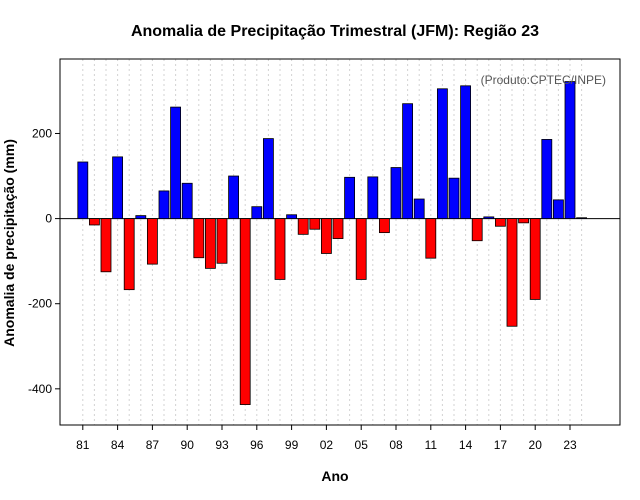 This screenshot has width=640, height=500. Describe the element at coordinates (547, 179) in the screenshot. I see `bar-2021` at that location.